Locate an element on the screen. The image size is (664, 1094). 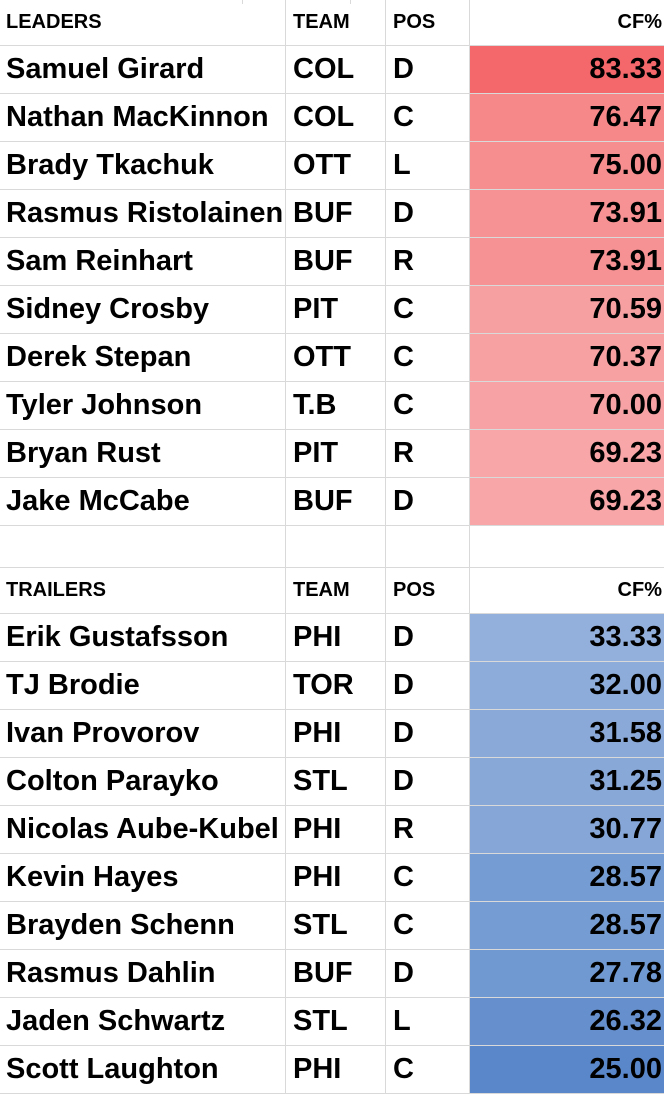
cf-percent-cell: 31.25 is located at coordinates (567, 782).